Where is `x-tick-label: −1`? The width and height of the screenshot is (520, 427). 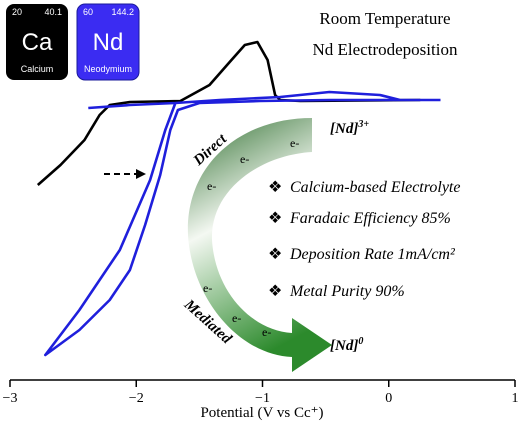
x-tick-label: −1 is located at coordinates (262, 398).